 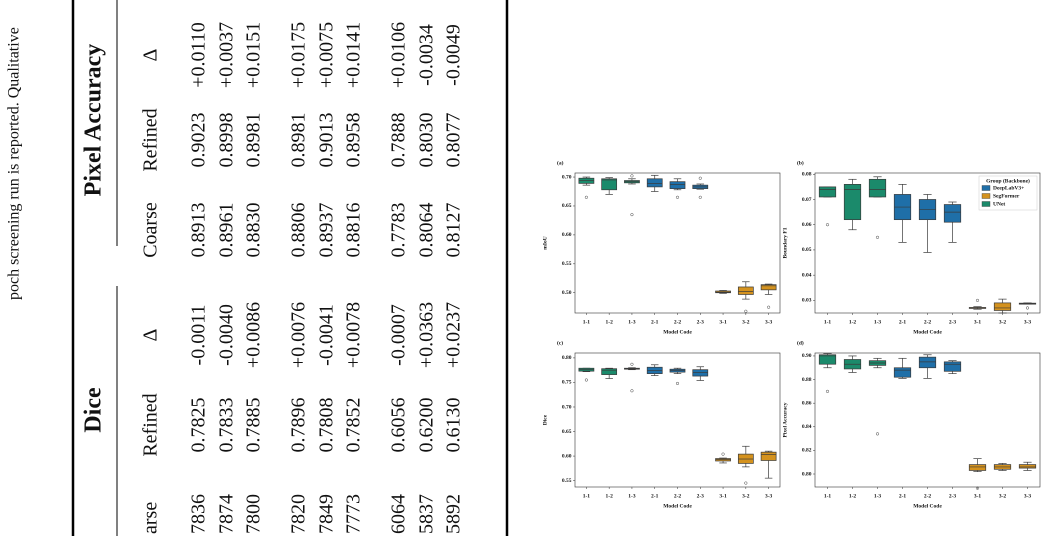 I want to click on table-cell: 0.7888, so click(x=399, y=140).